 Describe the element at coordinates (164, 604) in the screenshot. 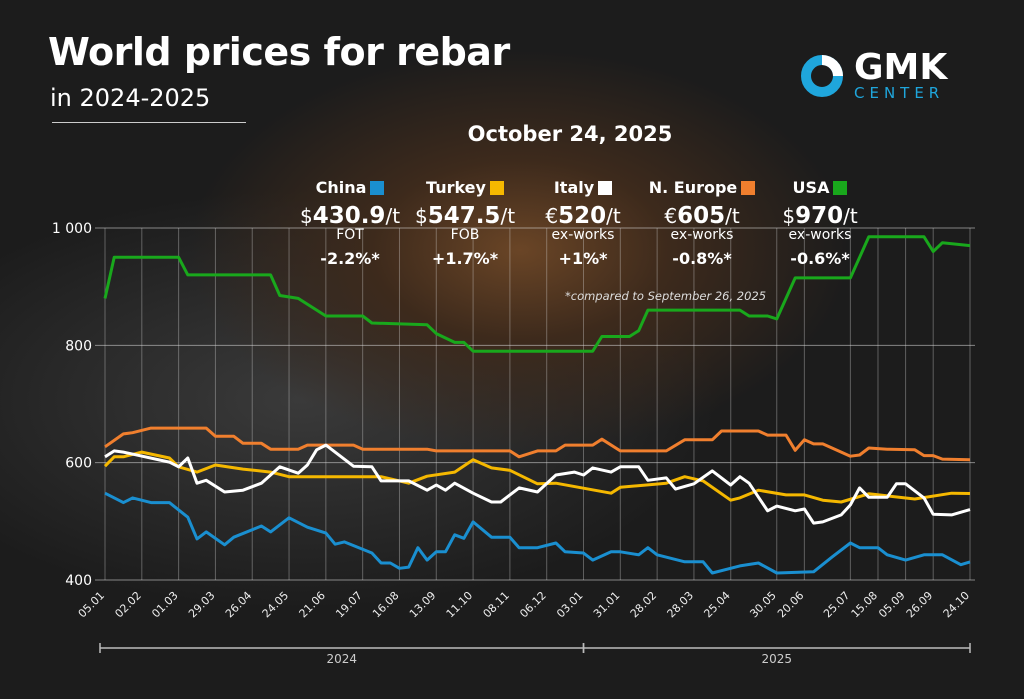

I see `x-tick-label: 01.03` at that location.